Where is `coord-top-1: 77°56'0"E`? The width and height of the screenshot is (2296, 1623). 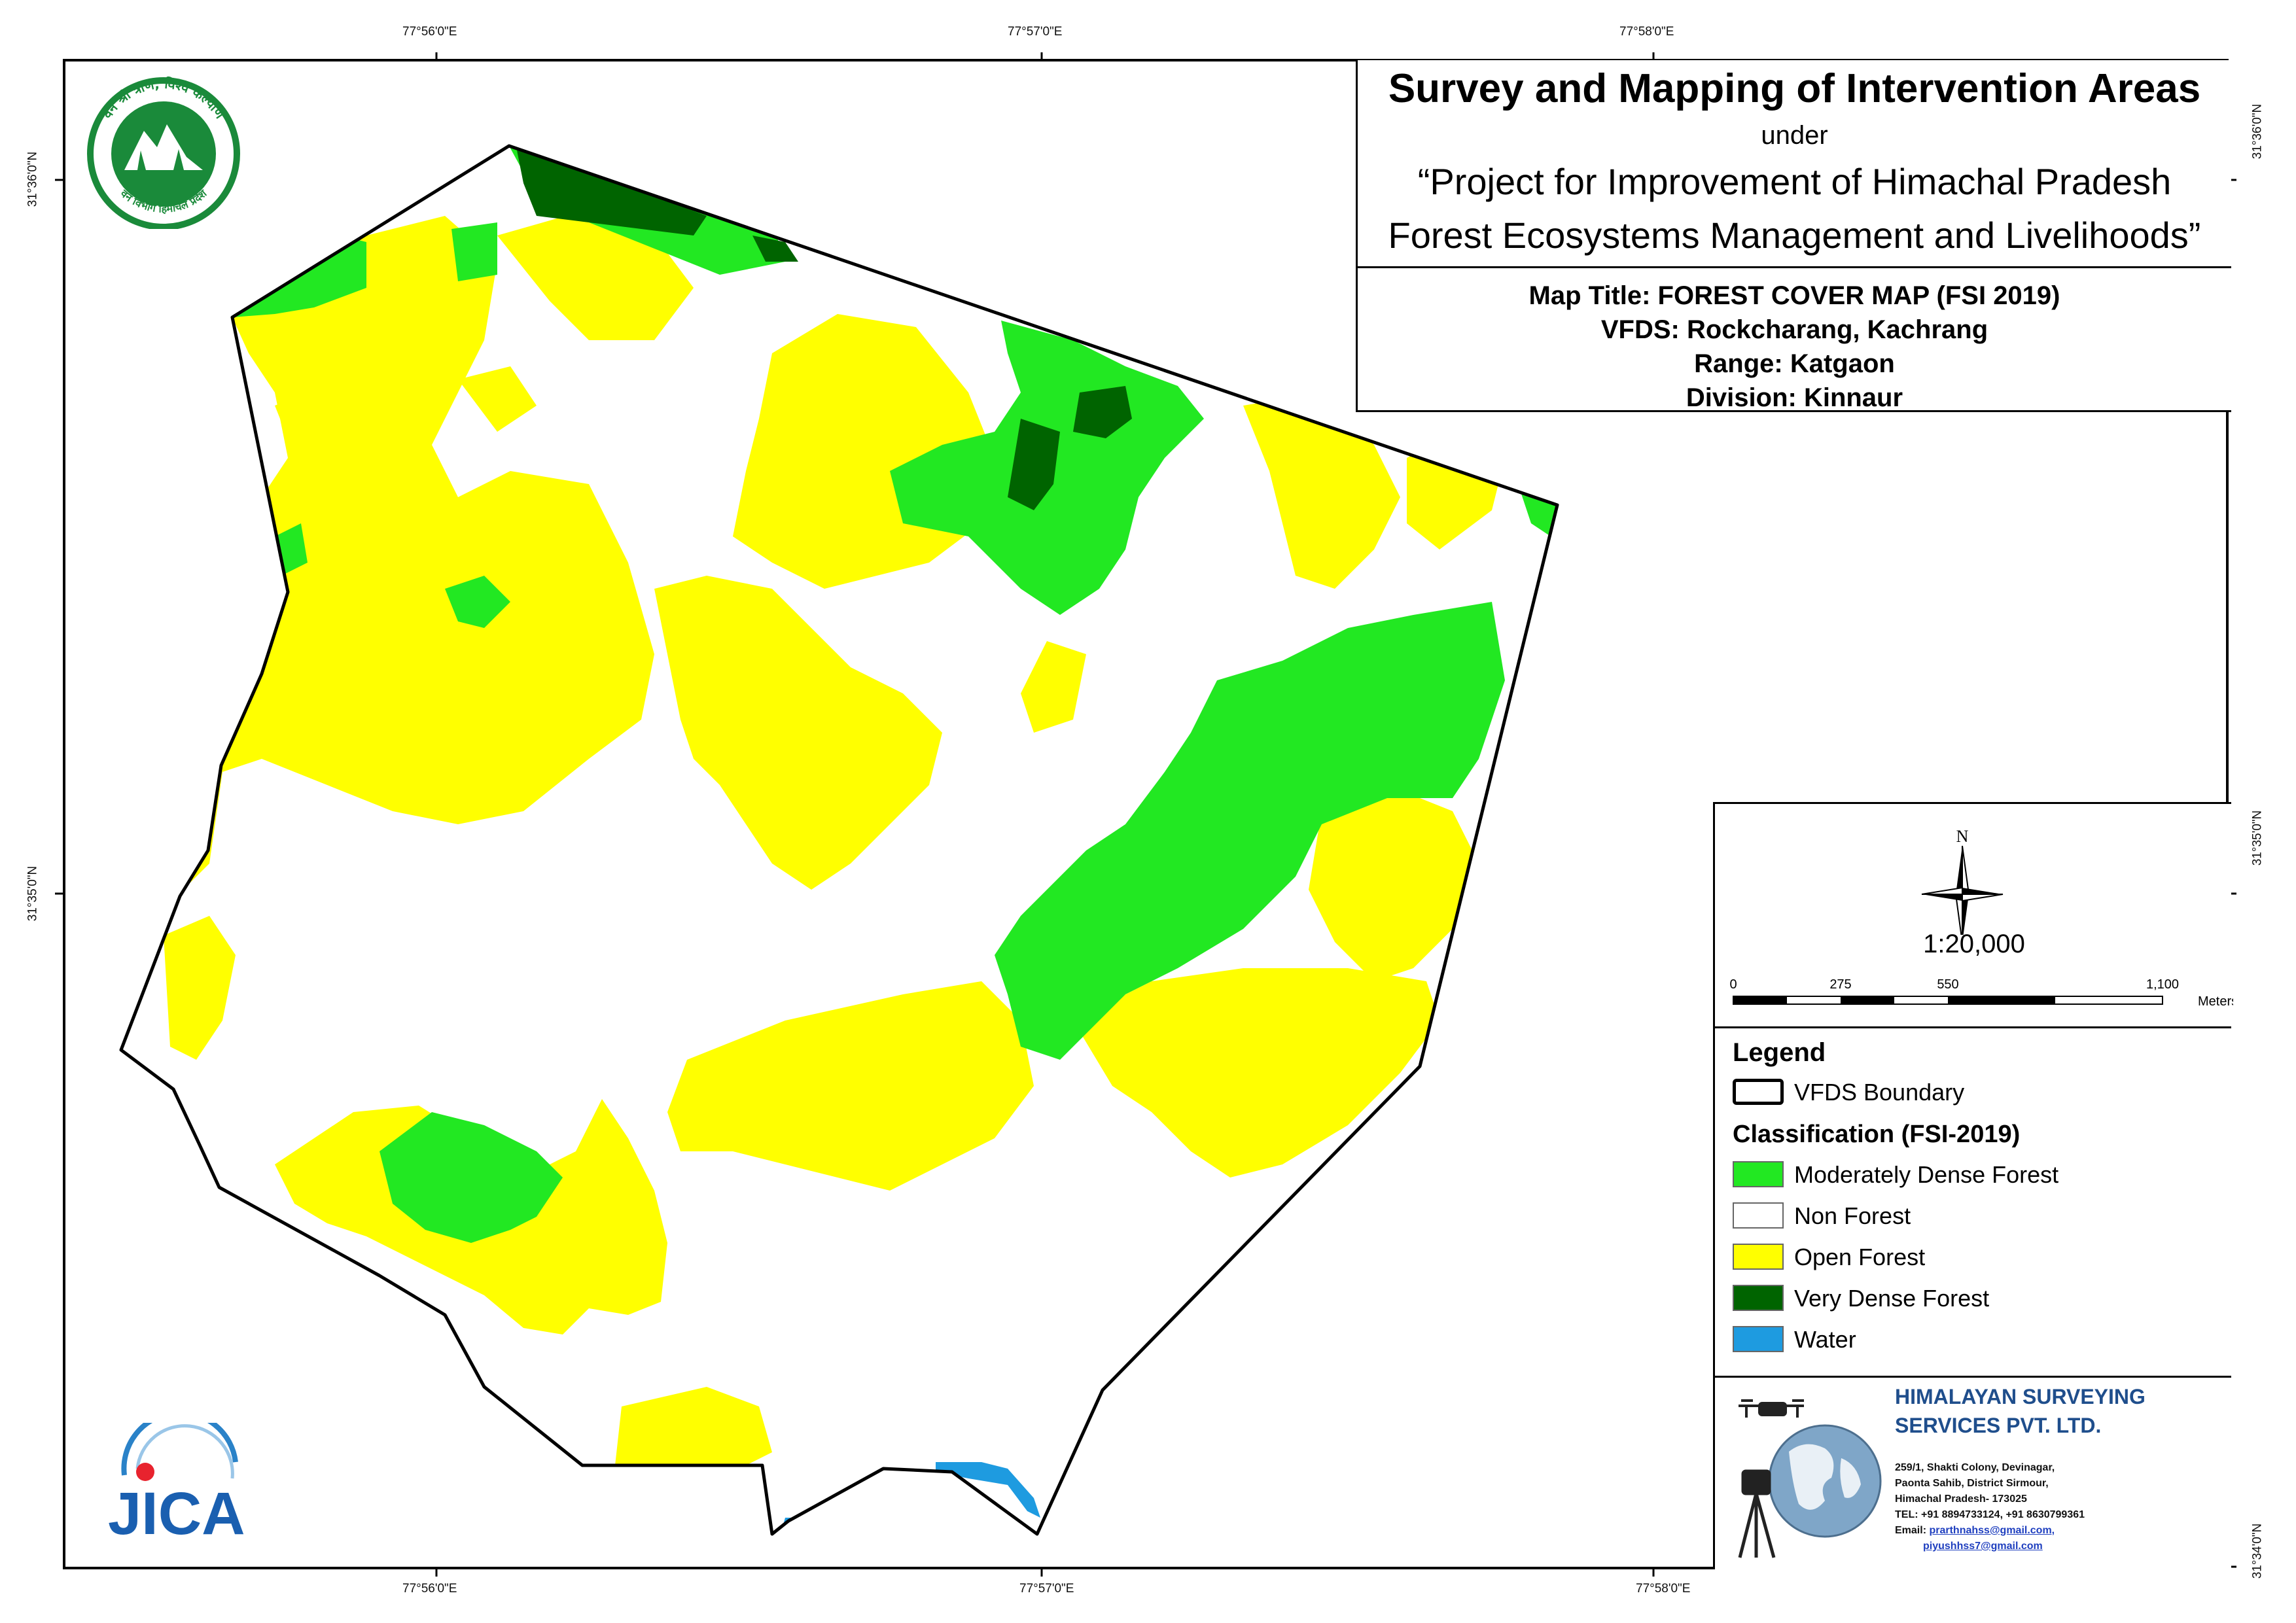
coord-top-1: 77°56'0"E is located at coordinates (429, 32).